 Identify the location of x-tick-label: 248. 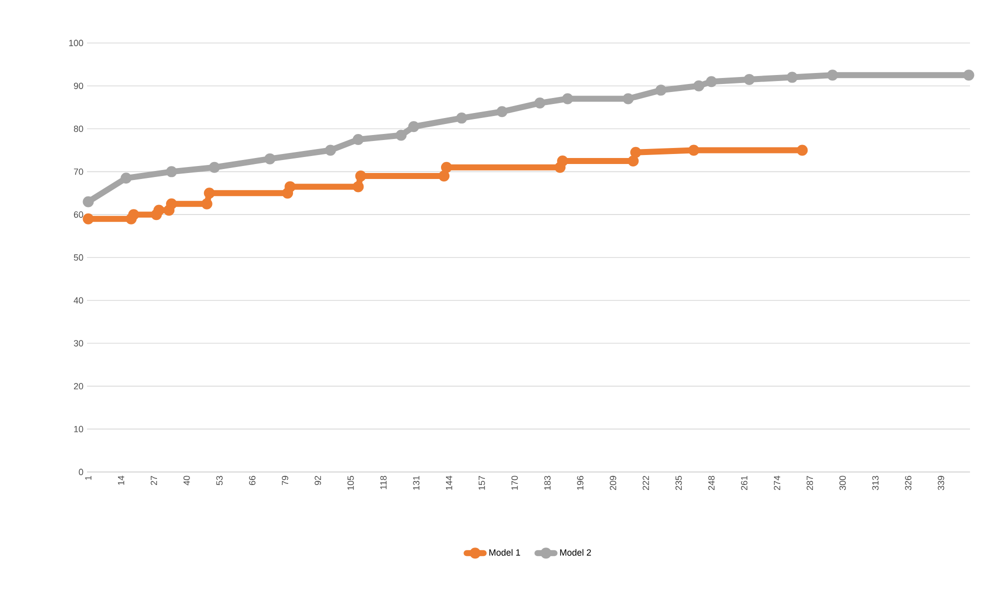
(711, 483).